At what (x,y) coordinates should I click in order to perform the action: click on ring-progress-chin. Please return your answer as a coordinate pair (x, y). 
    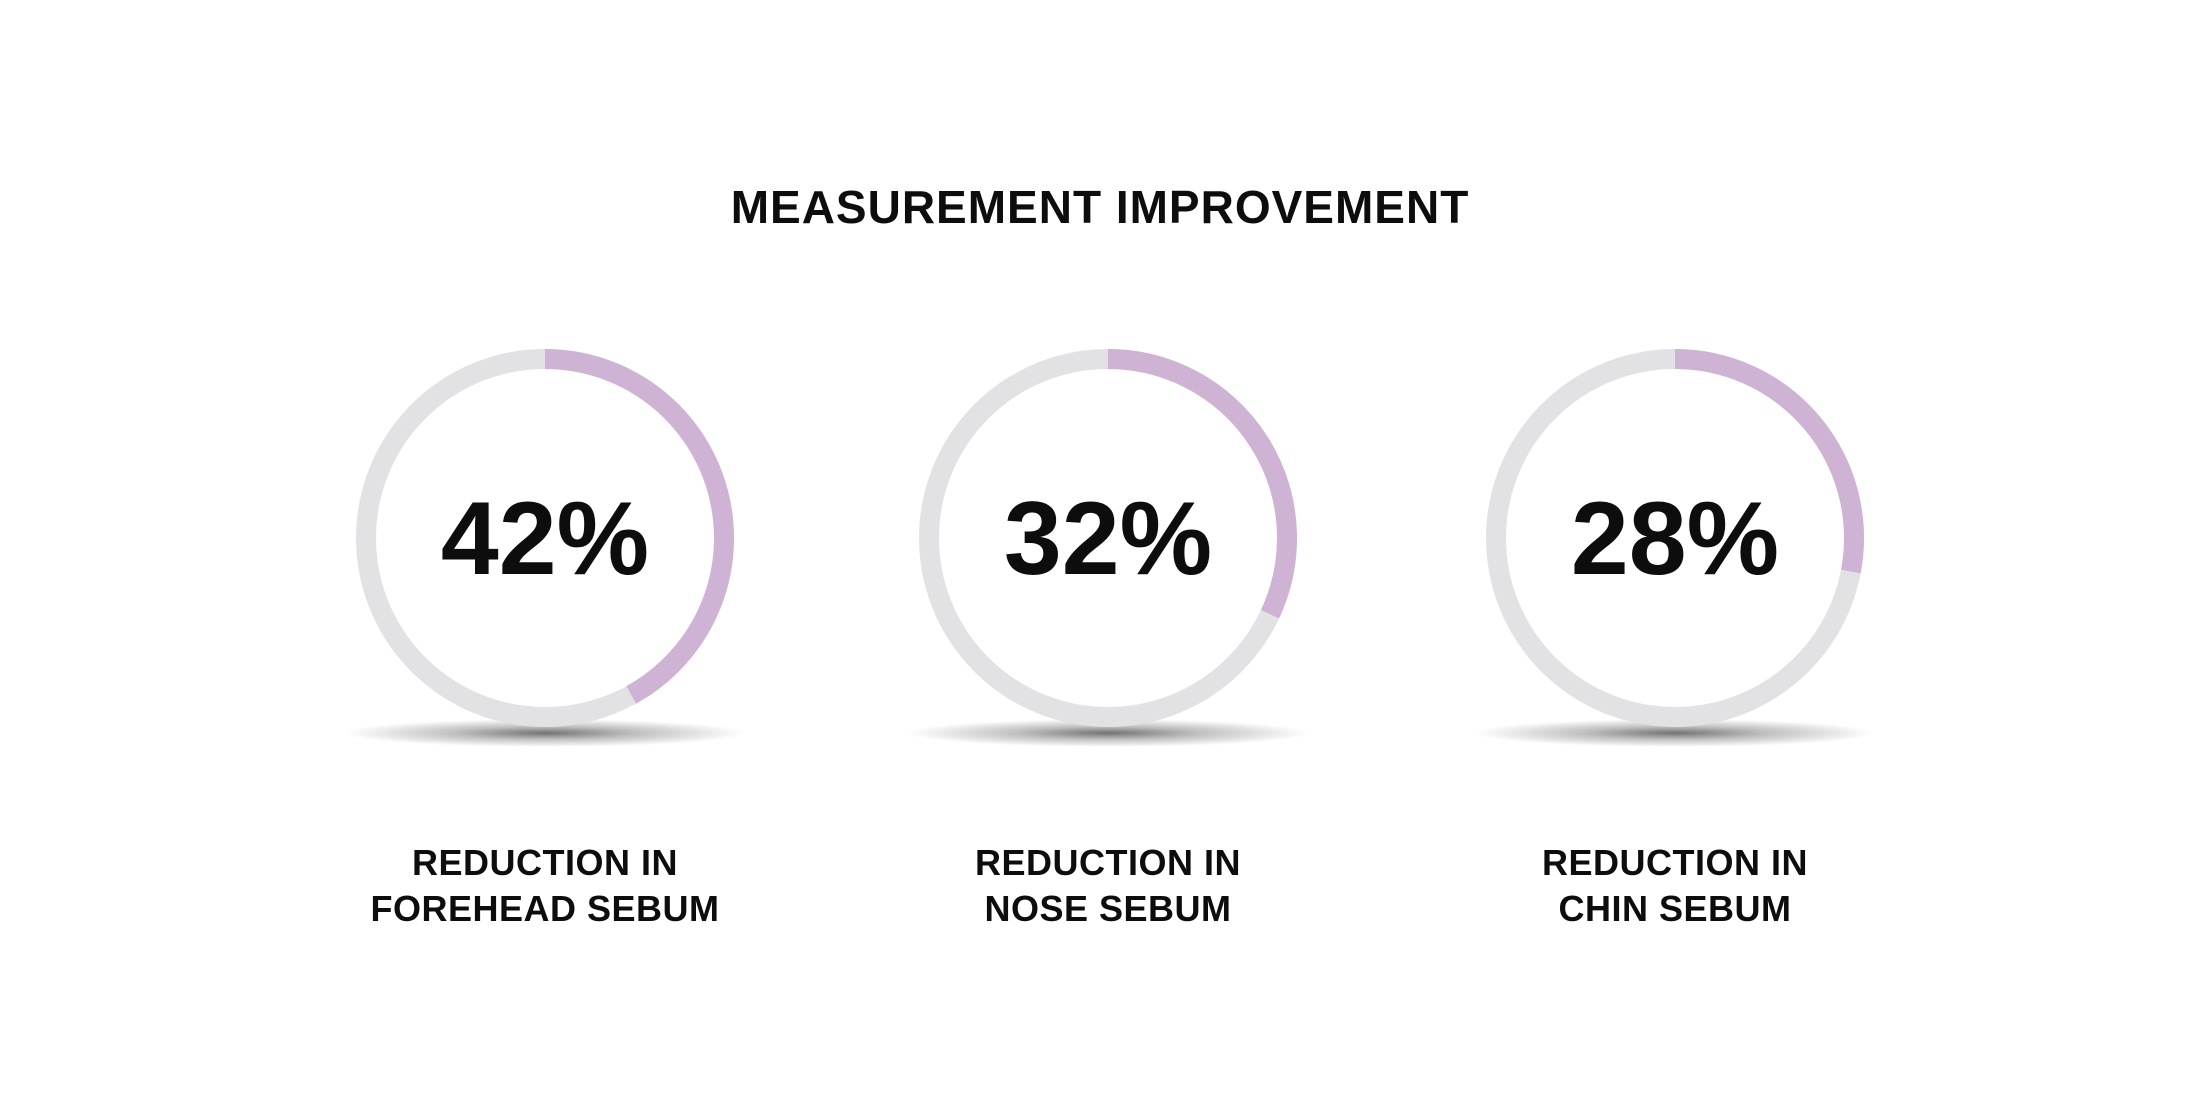
    Looking at the image, I should click on (1769, 461).